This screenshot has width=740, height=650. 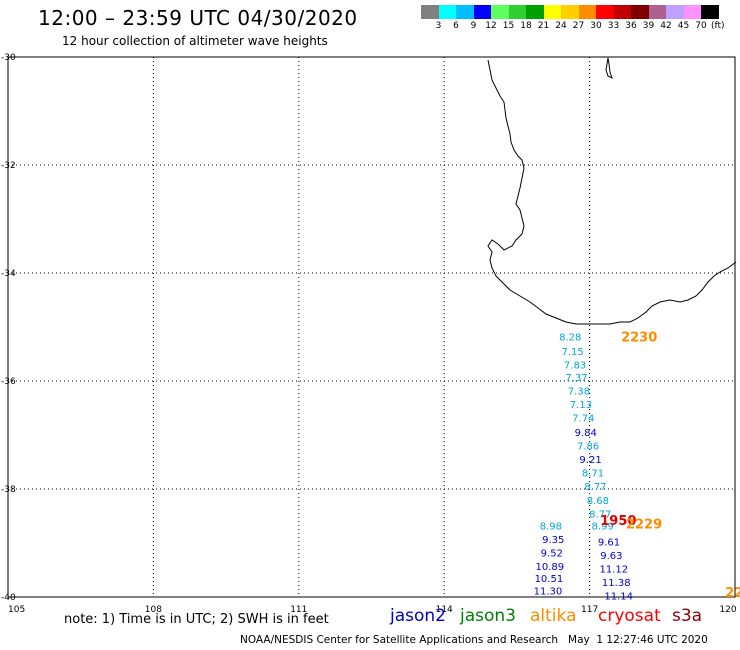 I want to click on pass-time-label: 1950, so click(x=618, y=521).